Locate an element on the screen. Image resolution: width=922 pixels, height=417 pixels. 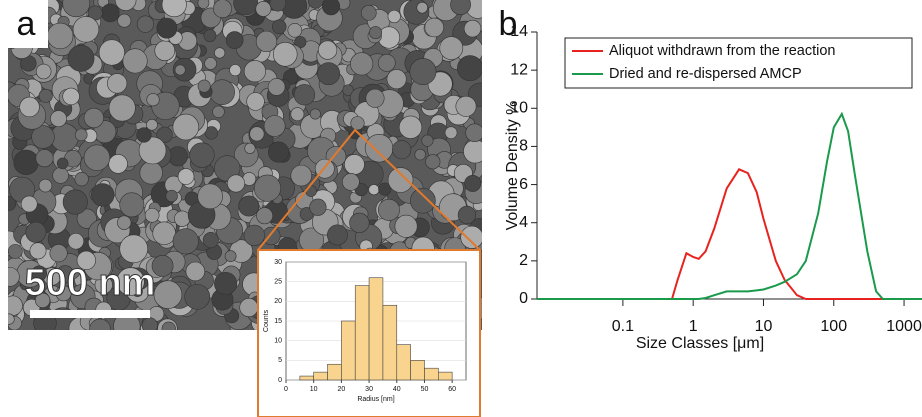
y-tick-label: 8 is located at coordinates (523, 146).